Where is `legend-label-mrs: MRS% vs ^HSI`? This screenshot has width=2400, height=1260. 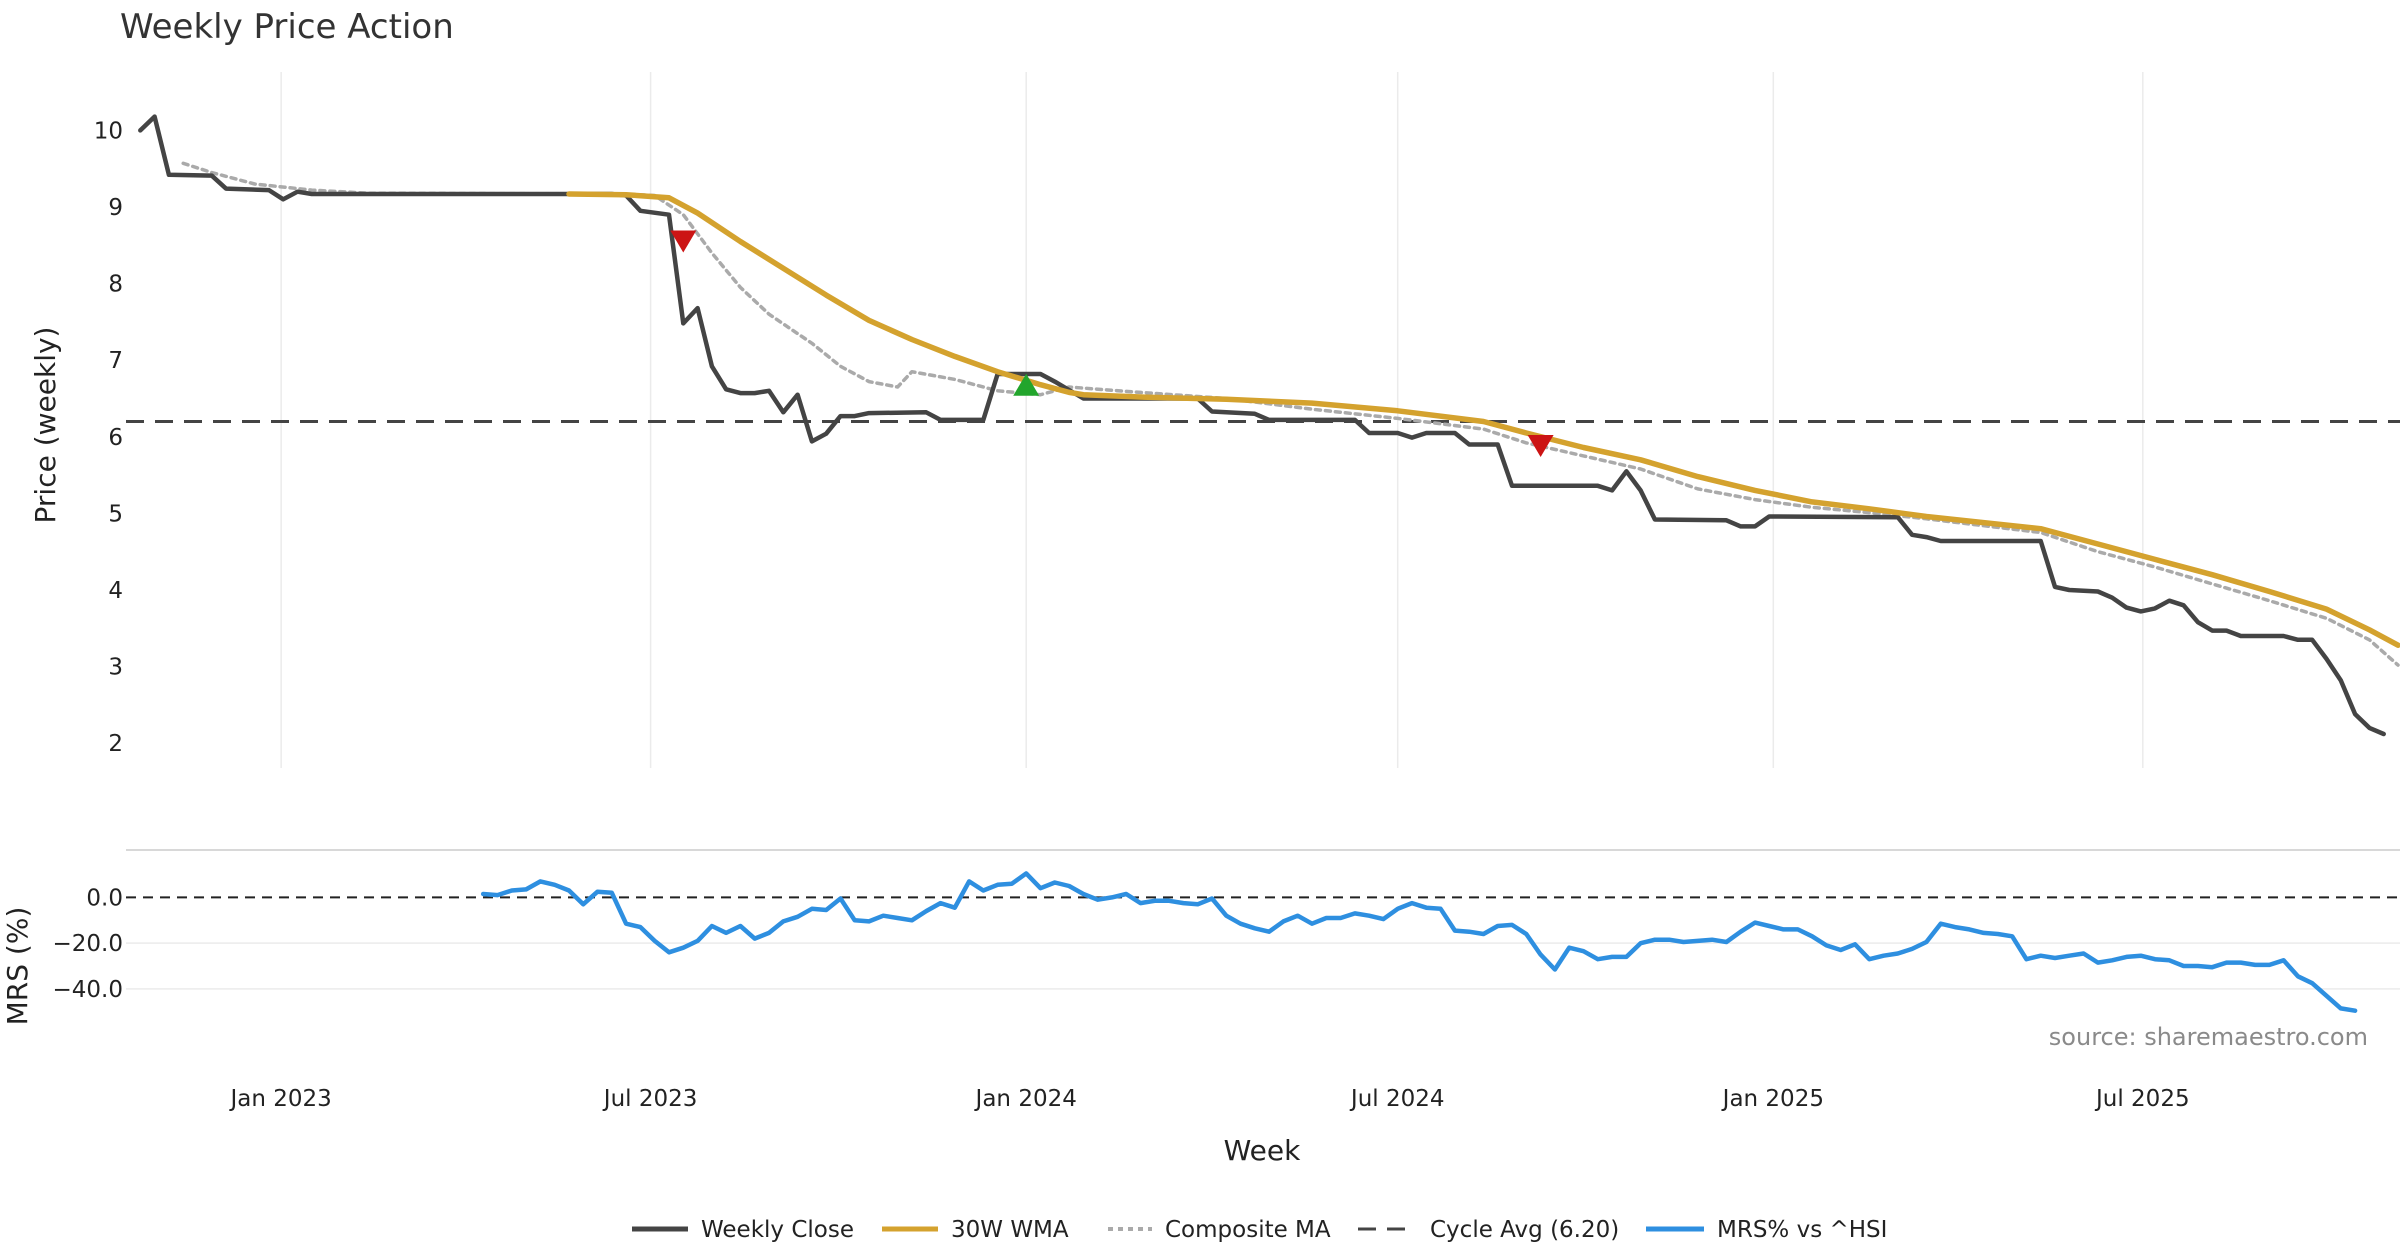
legend-label-mrs: MRS% vs ^HSI is located at coordinates (1802, 1230).